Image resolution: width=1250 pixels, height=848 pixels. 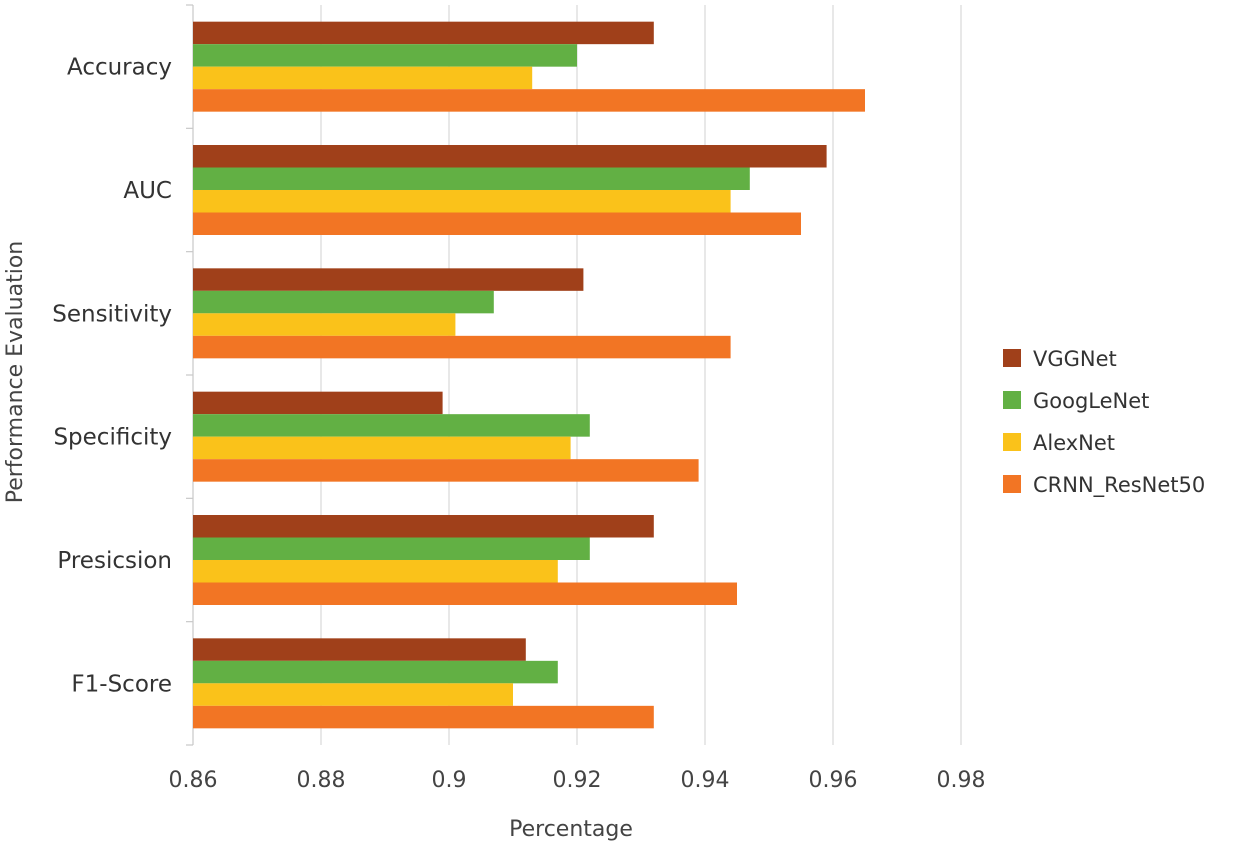 I want to click on category-label: Specificity, so click(x=112, y=438).